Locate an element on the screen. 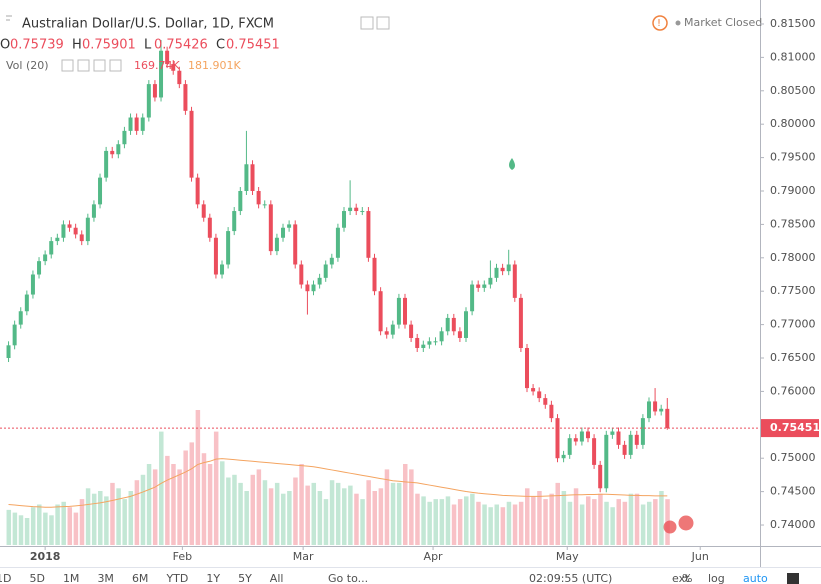 The image size is (821, 584). last-price-badge is located at coordinates (790, 428).